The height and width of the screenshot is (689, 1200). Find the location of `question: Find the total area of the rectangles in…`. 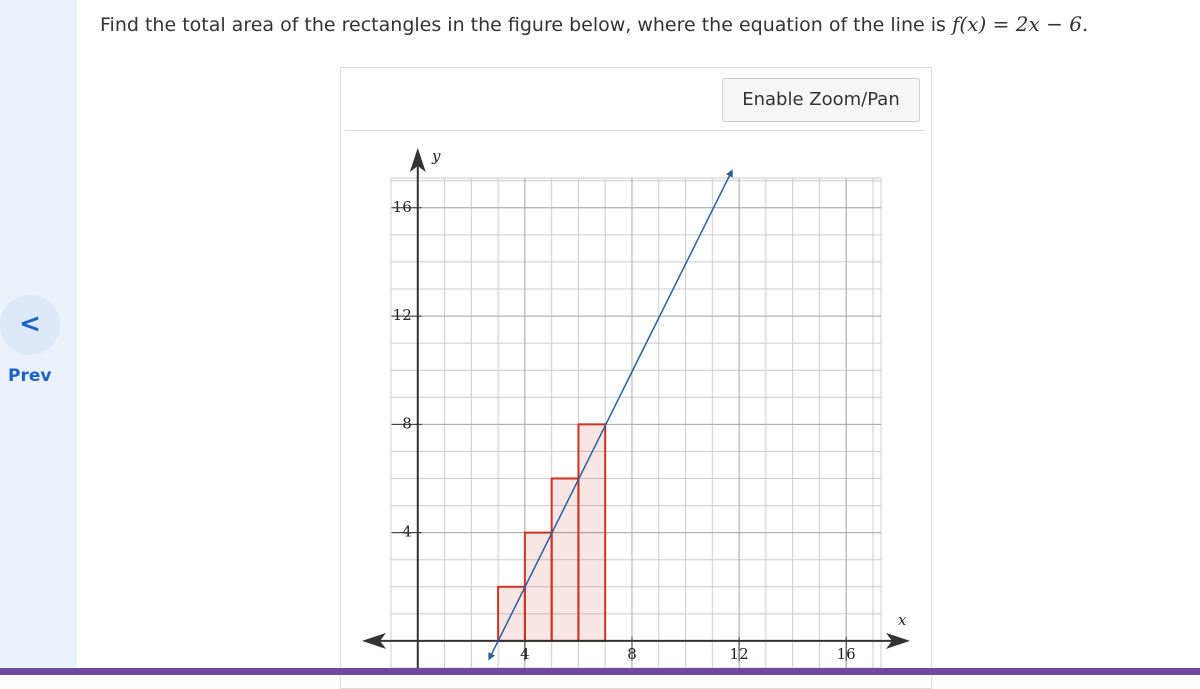

question: Find the total area of the rectangles in… is located at coordinates (594, 24).